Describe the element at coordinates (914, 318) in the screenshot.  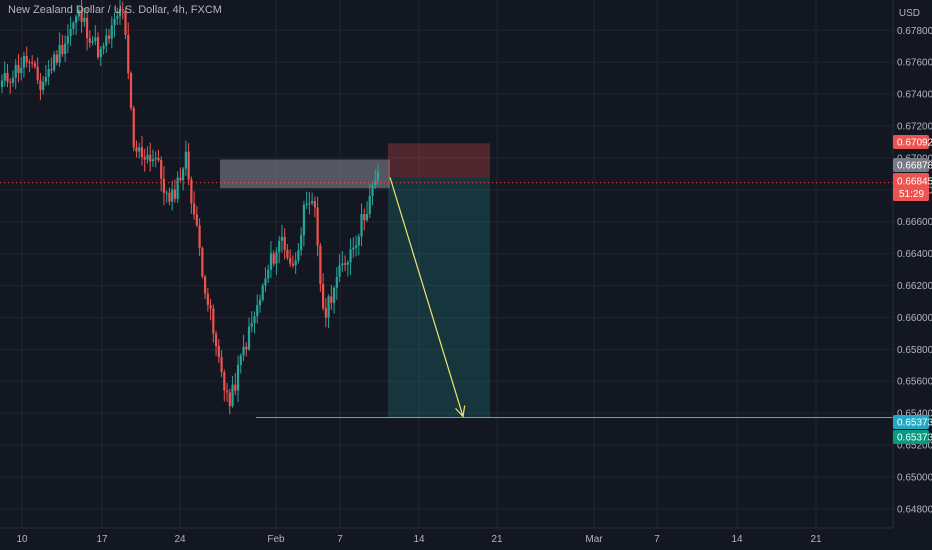
I see `price-tick-label: 0.66000` at that location.